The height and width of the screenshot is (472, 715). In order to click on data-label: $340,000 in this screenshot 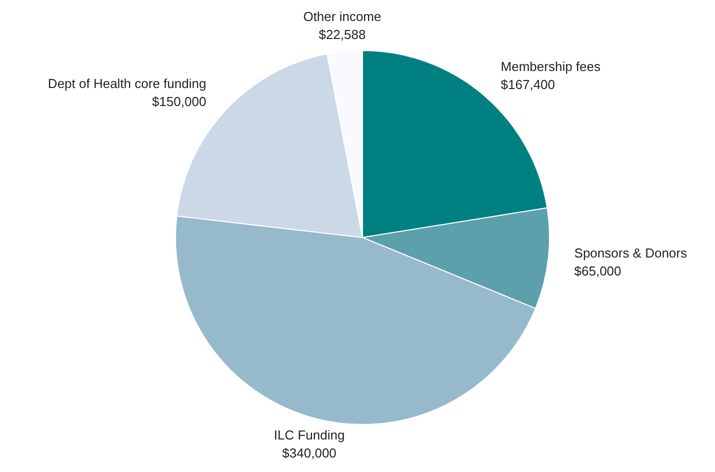, I will do `click(309, 452)`.